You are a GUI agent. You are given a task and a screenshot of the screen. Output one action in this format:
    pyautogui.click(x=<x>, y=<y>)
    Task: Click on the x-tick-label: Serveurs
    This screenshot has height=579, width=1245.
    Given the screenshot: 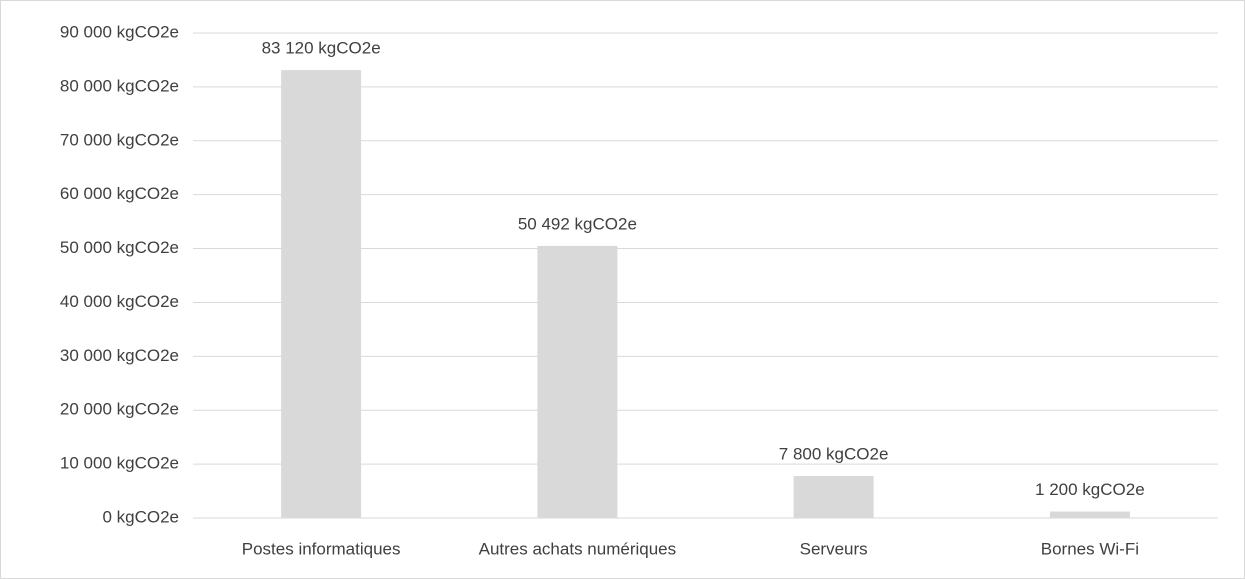 What is the action you would take?
    pyautogui.click(x=834, y=548)
    